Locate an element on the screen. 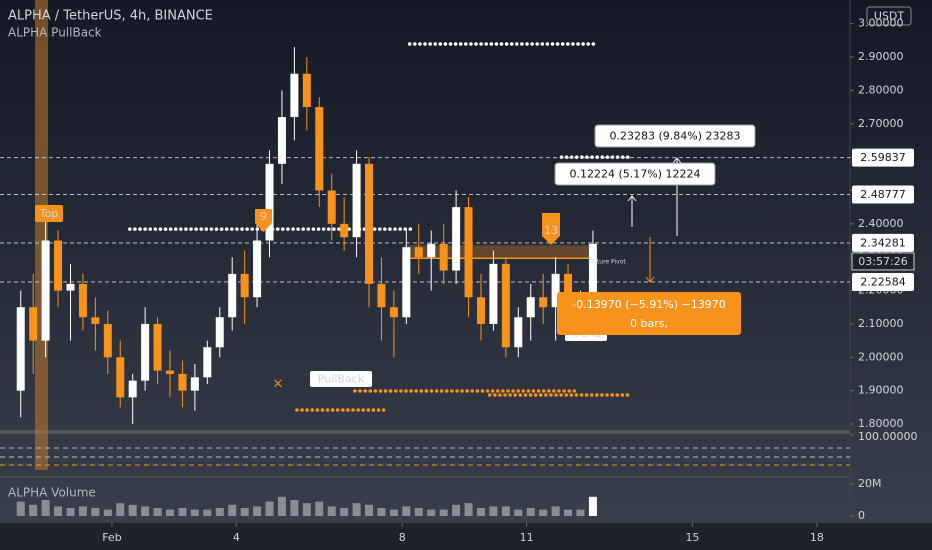 The height and width of the screenshot is (550, 932). y-tick-label: 1.80000 is located at coordinates (881, 423).